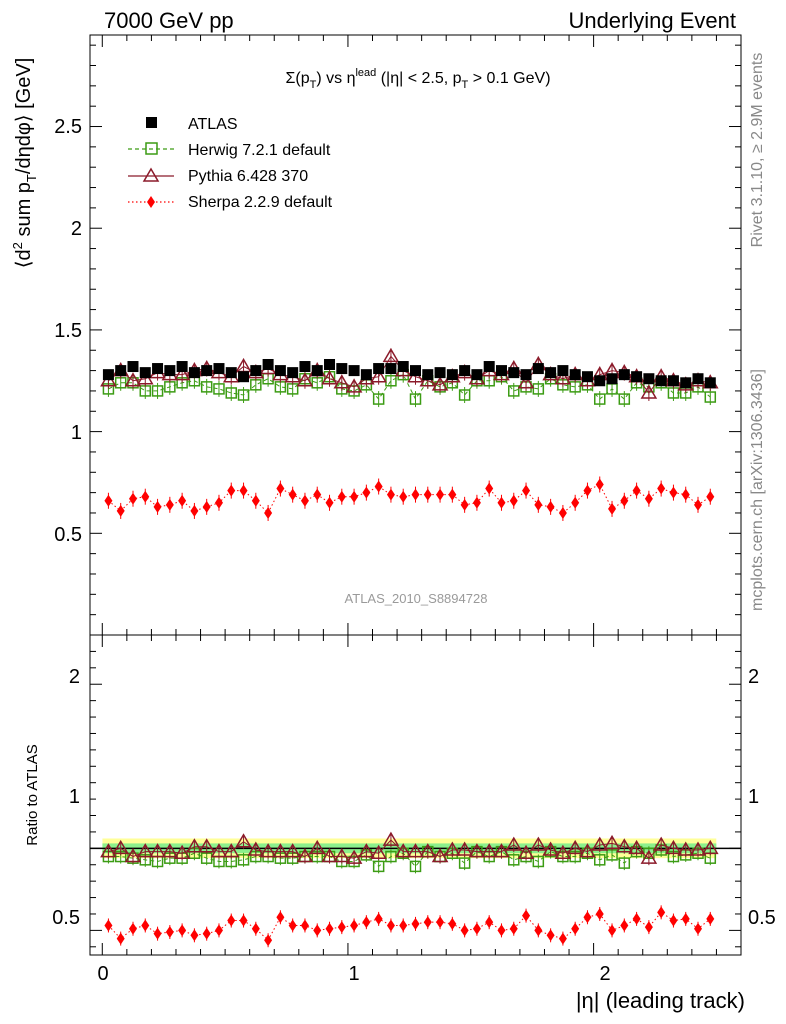  I want to click on y-tick-label: 0.5, so click(68, 535).